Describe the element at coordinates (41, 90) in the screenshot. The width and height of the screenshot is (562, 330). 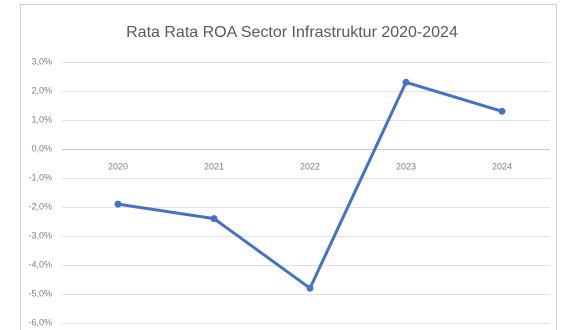
I see `y-tick-label: 2,0%` at that location.